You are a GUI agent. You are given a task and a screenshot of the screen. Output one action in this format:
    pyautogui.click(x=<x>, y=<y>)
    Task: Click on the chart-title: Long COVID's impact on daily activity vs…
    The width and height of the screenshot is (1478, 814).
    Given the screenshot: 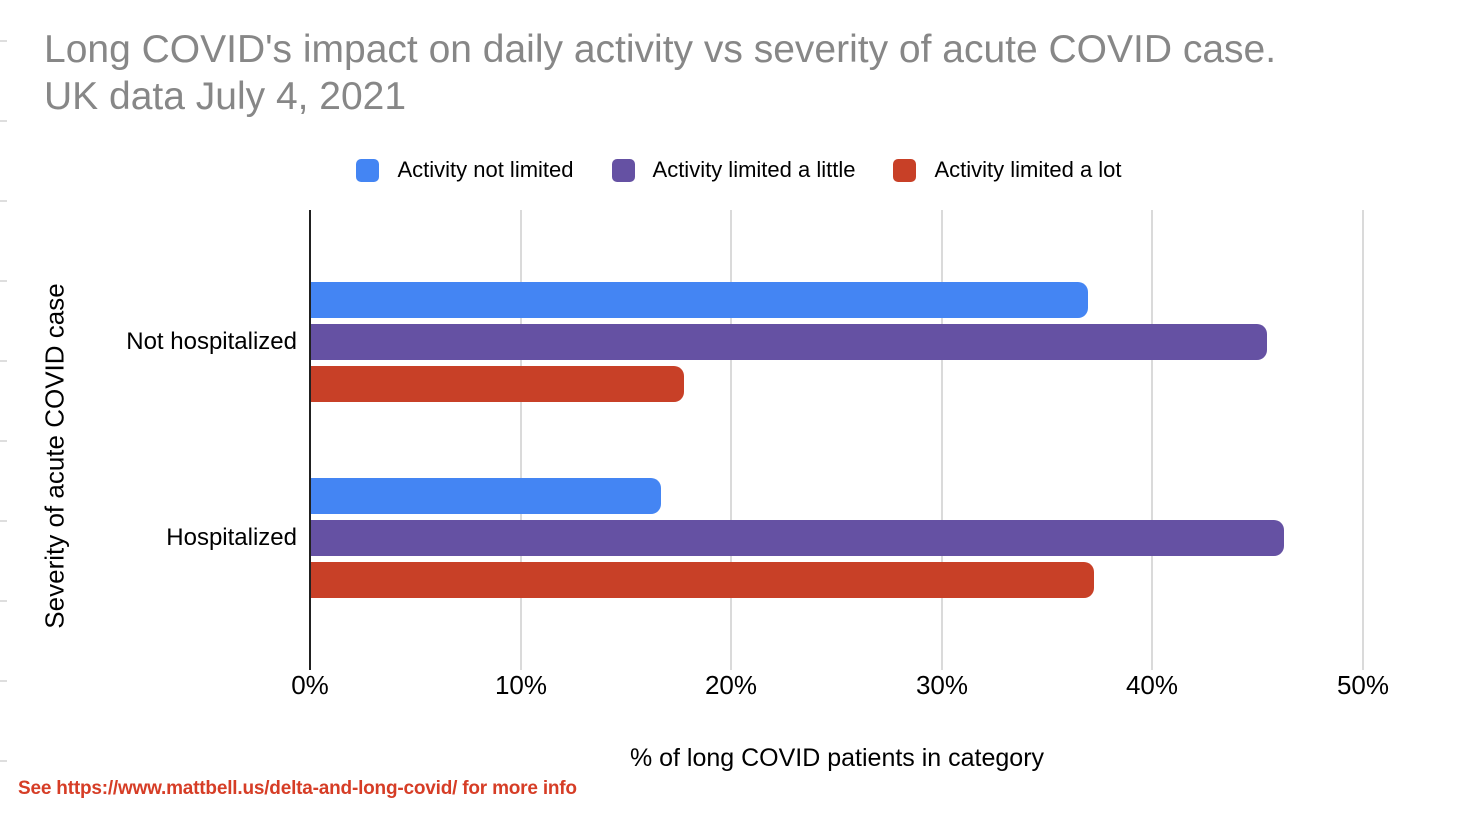 What is the action you would take?
    pyautogui.click(x=660, y=73)
    